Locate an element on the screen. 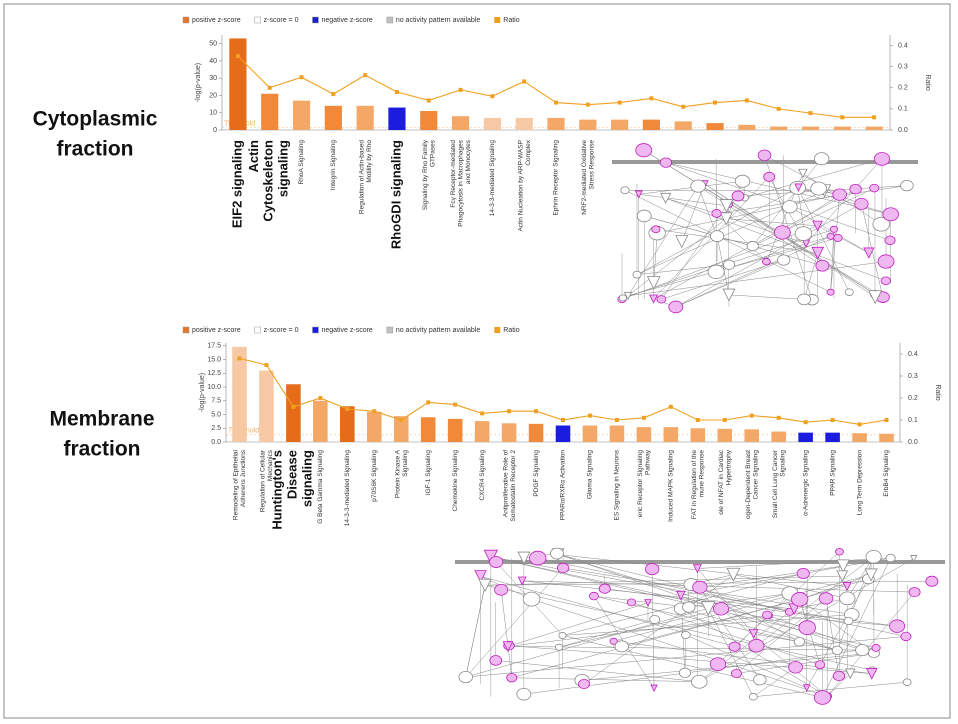  legend-label: no activity pattern available is located at coordinates (438, 20).